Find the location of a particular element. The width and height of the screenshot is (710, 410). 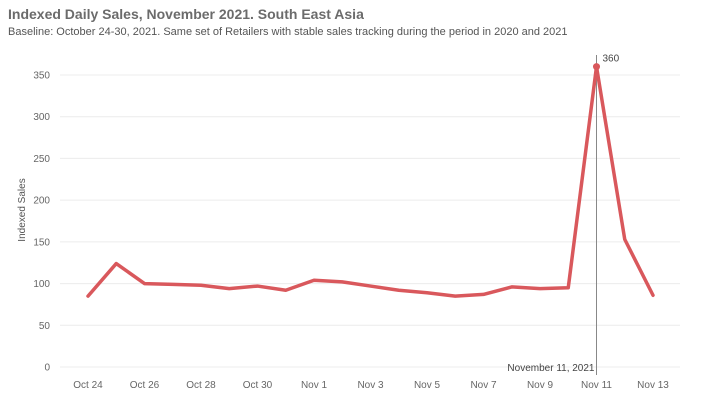

y-tick-label: 0 is located at coordinates (47, 368).